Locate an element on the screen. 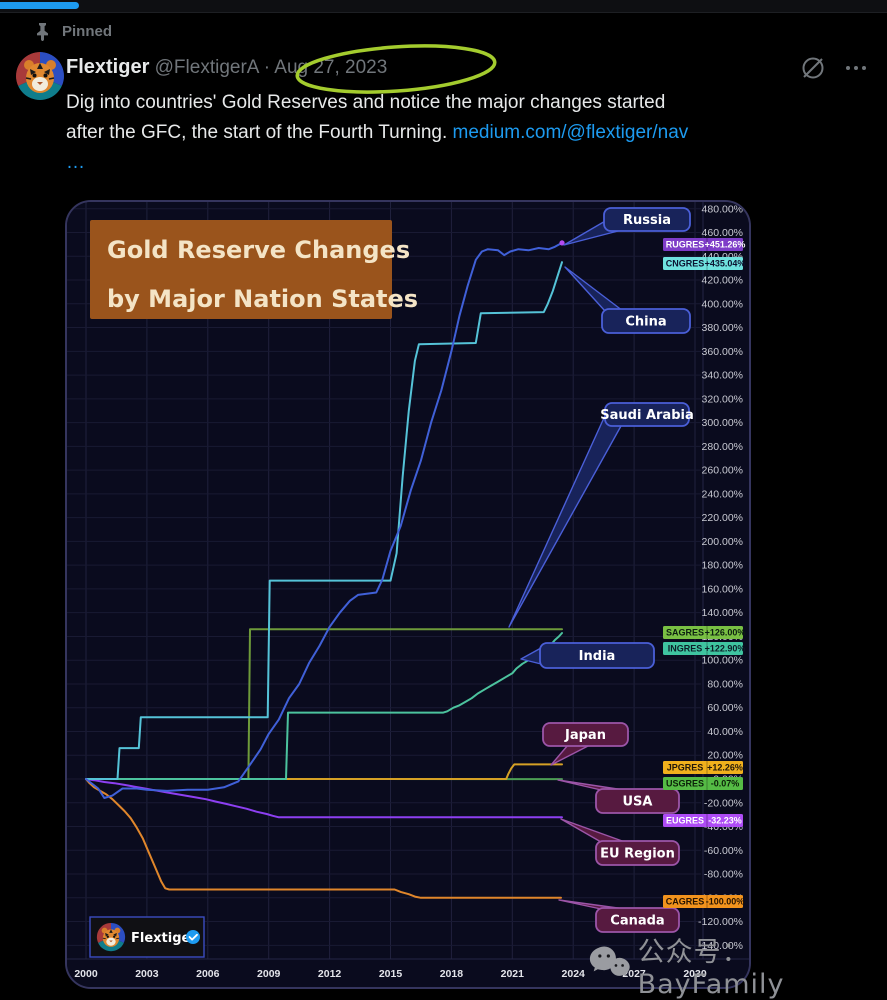 This screenshot has height=1000, width=887. x-axis-label: 2012 is located at coordinates (330, 974).